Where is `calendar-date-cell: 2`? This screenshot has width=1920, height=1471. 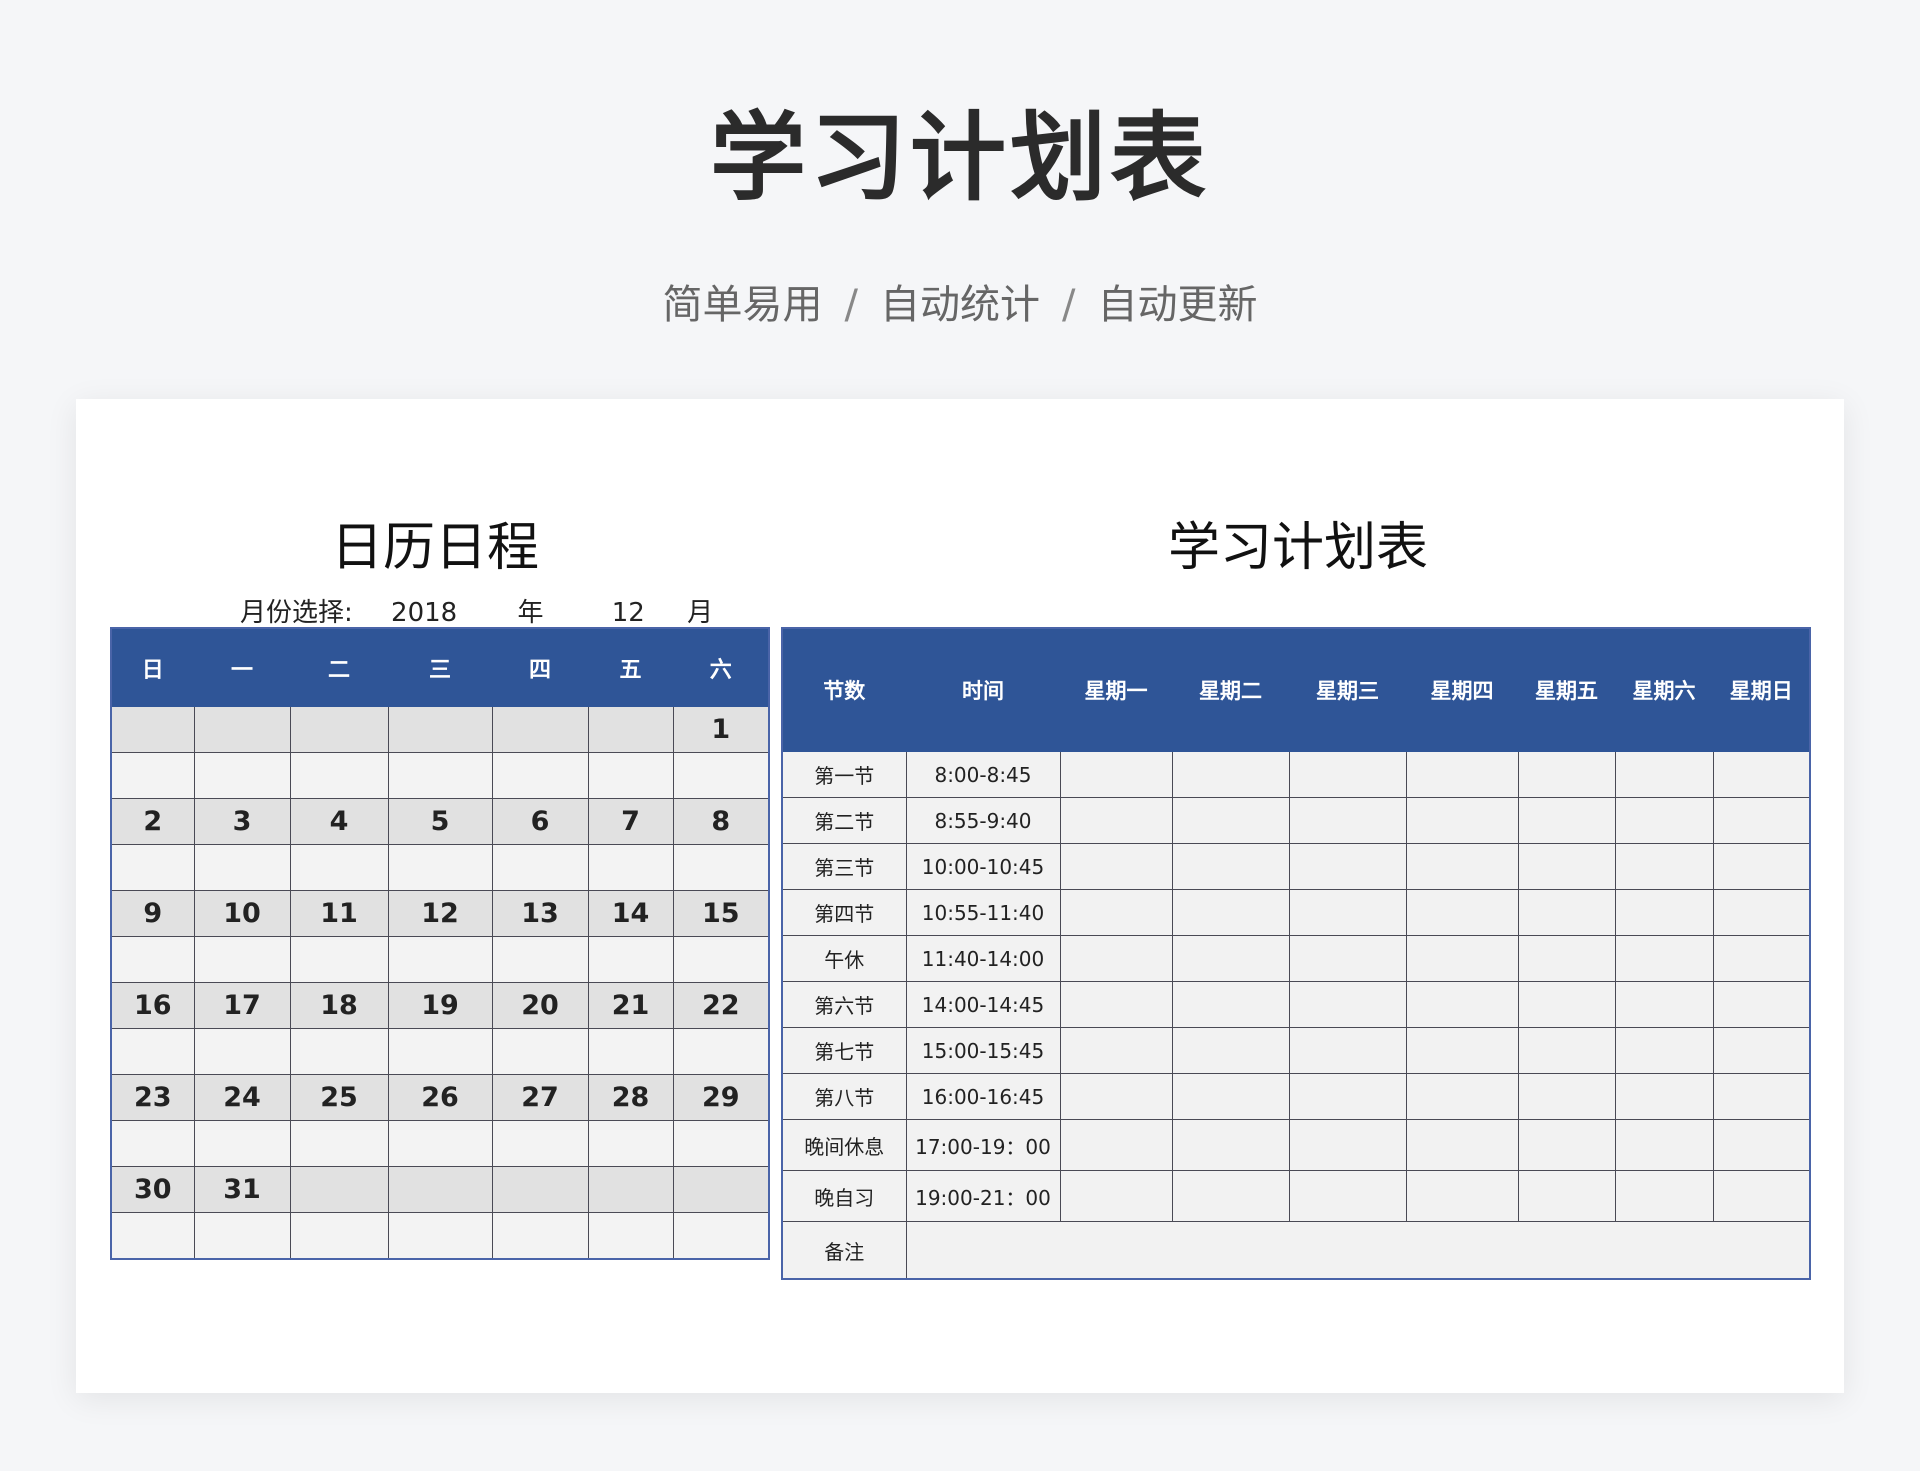 calendar-date-cell: 2 is located at coordinates (152, 821).